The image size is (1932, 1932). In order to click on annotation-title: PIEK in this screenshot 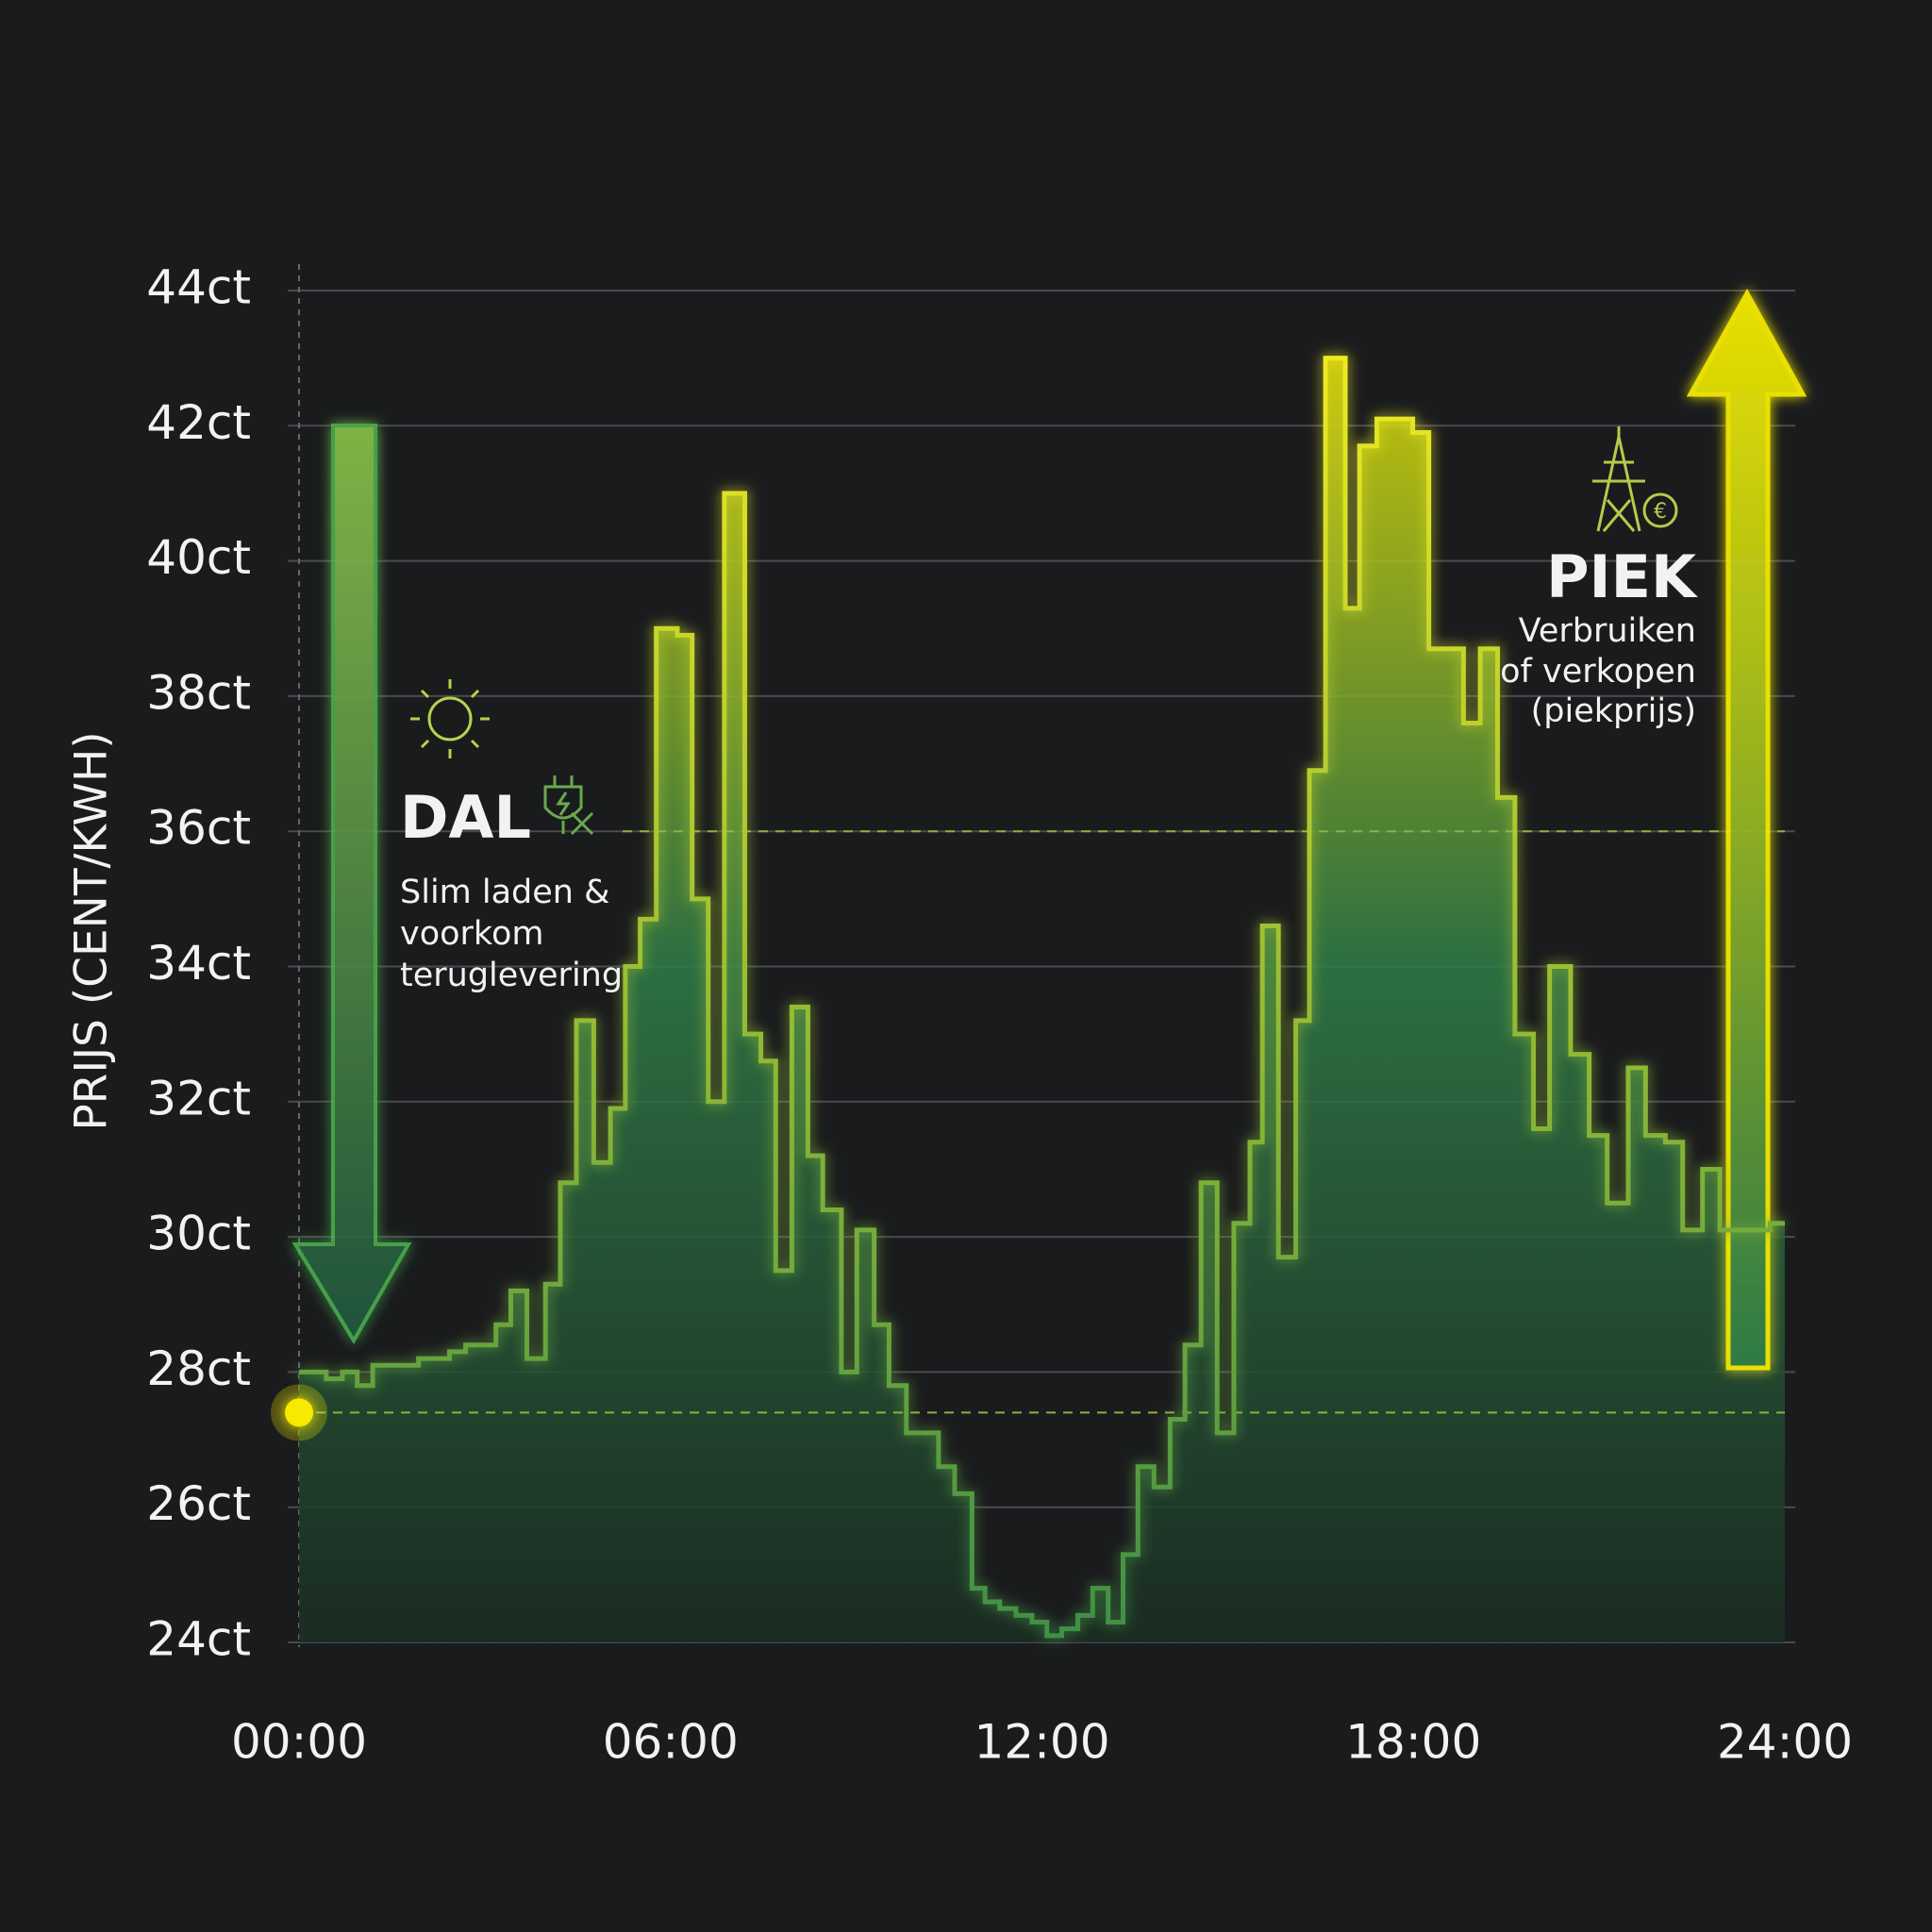, I will do `click(1622, 577)`.